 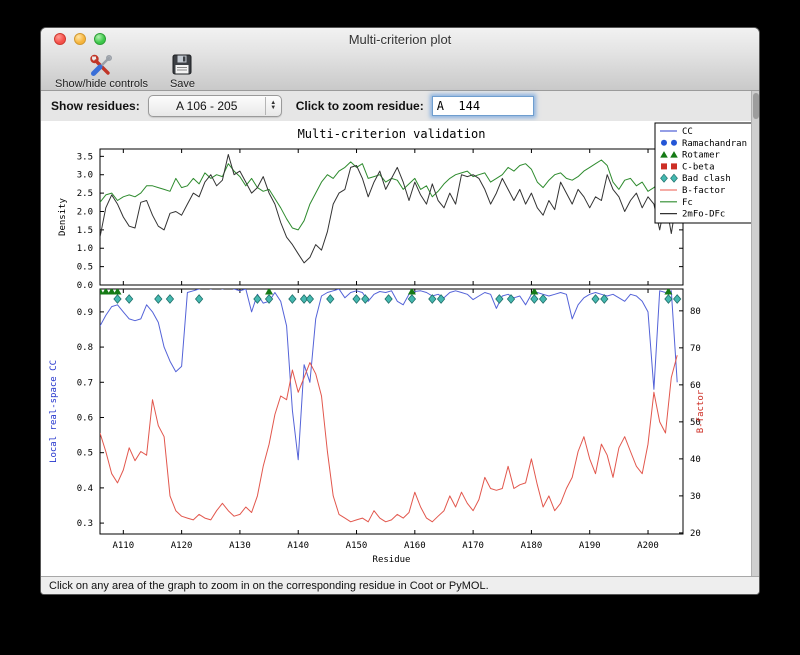 I want to click on svg-text: A130, so click(x=240, y=546).